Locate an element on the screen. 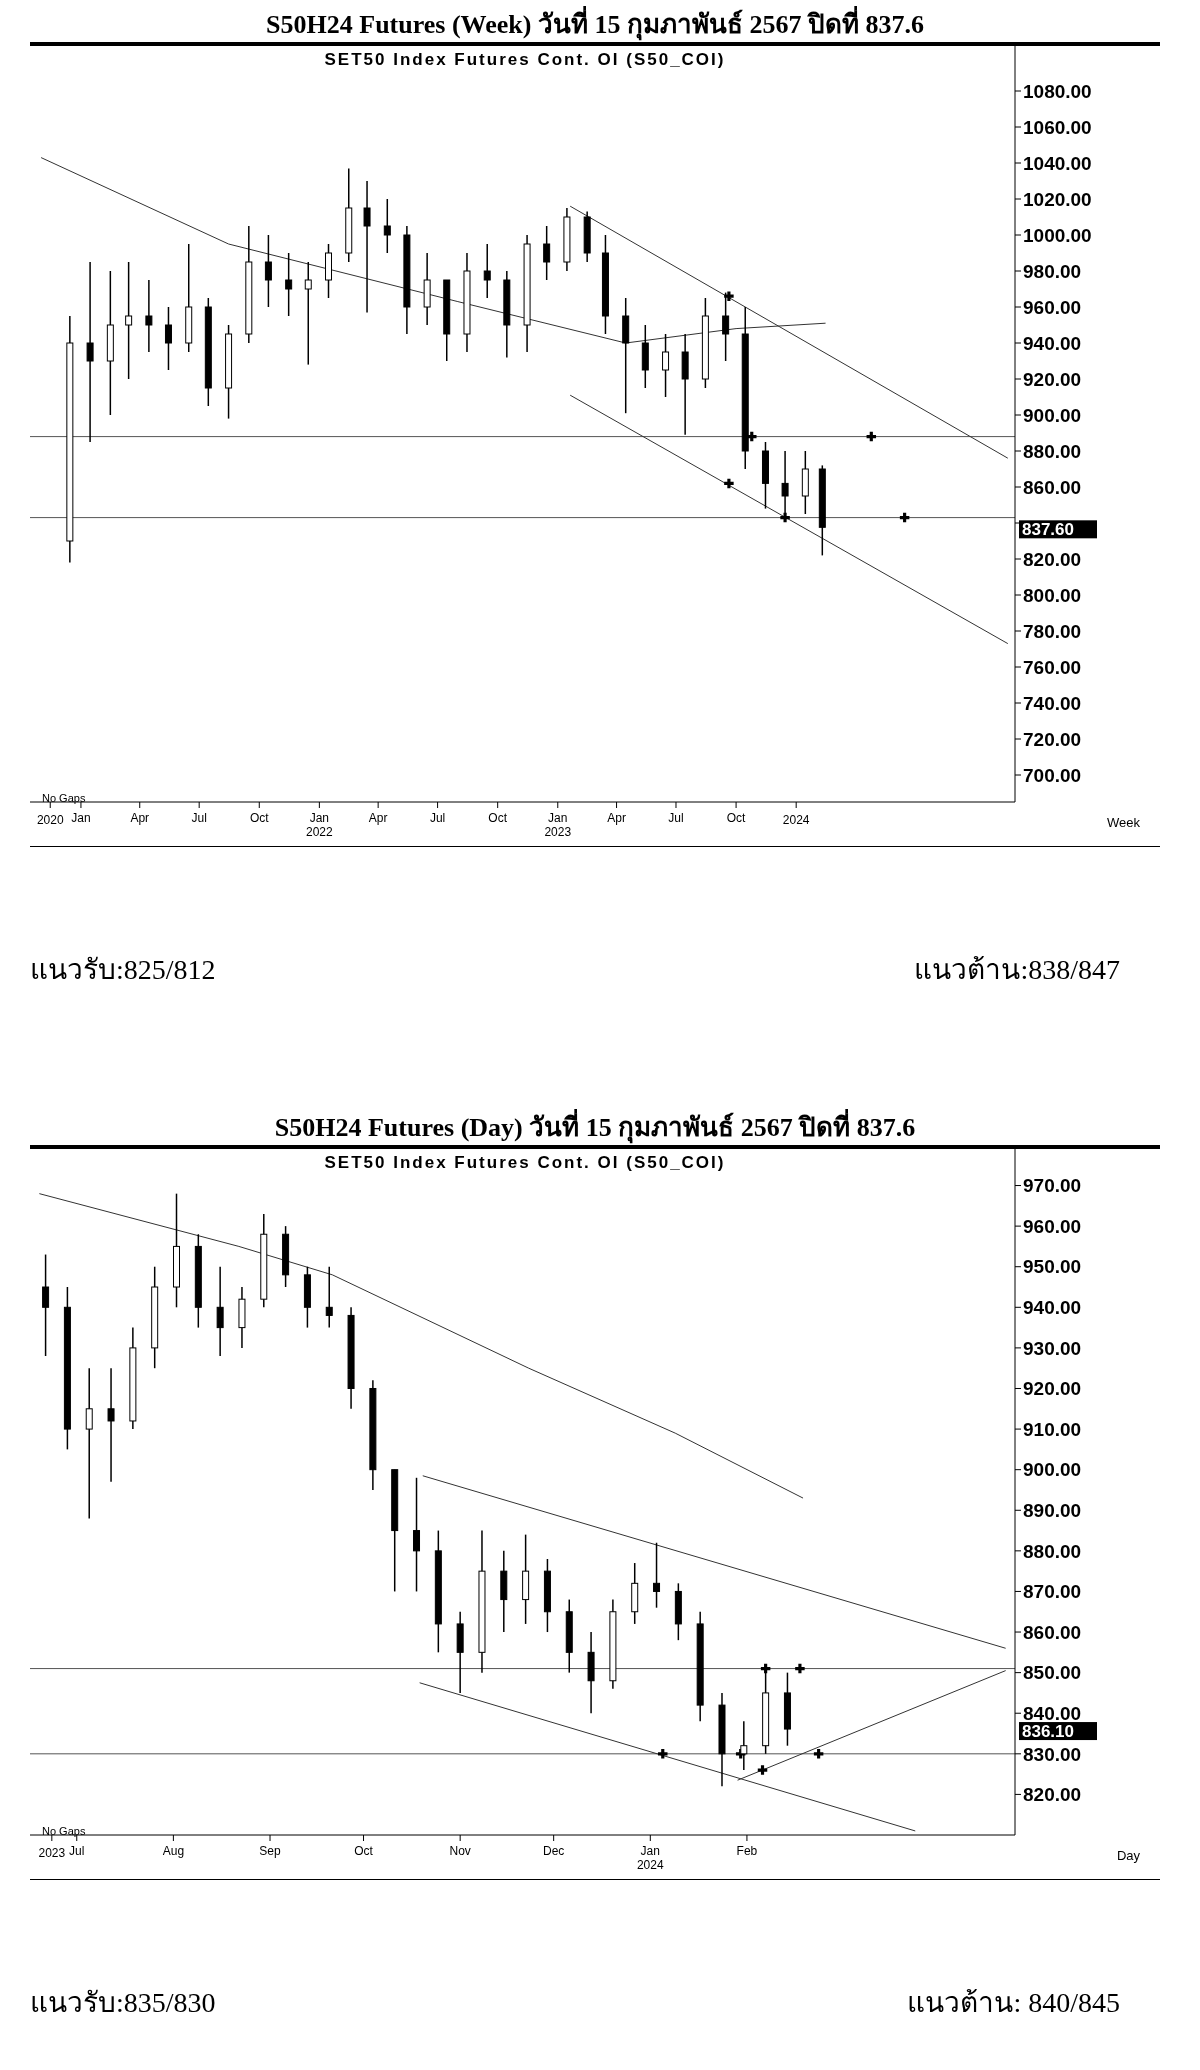  text: แนวรับ:825/812 is located at coordinates (123, 970).